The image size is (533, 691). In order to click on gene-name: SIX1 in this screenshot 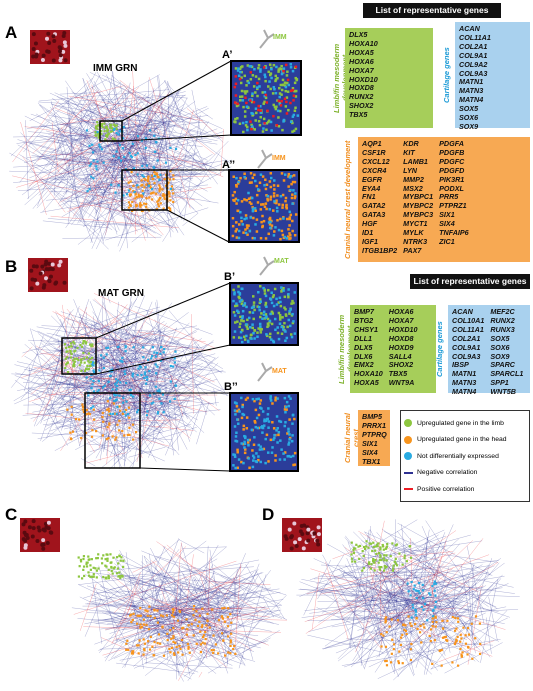, I will do `click(370, 443)`.